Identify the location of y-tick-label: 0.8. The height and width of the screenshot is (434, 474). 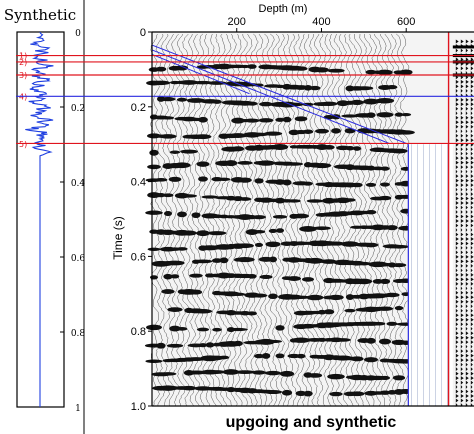
(138, 332).